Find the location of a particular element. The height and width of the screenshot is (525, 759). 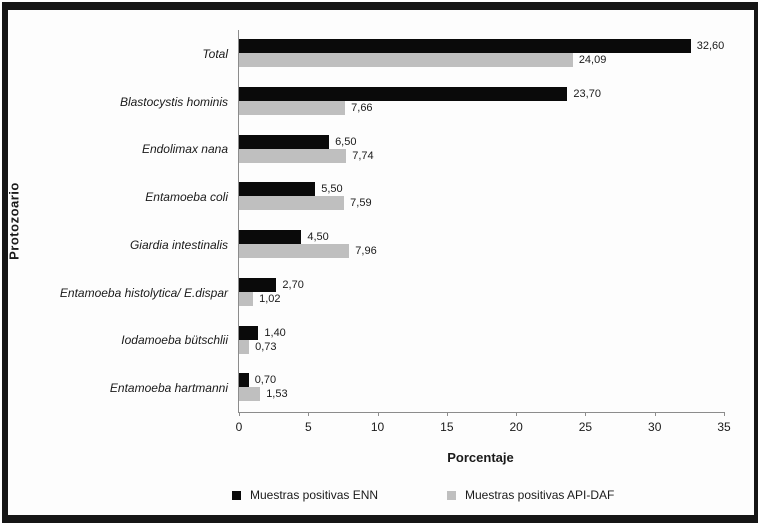

value-label: 5,50 is located at coordinates (332, 189).